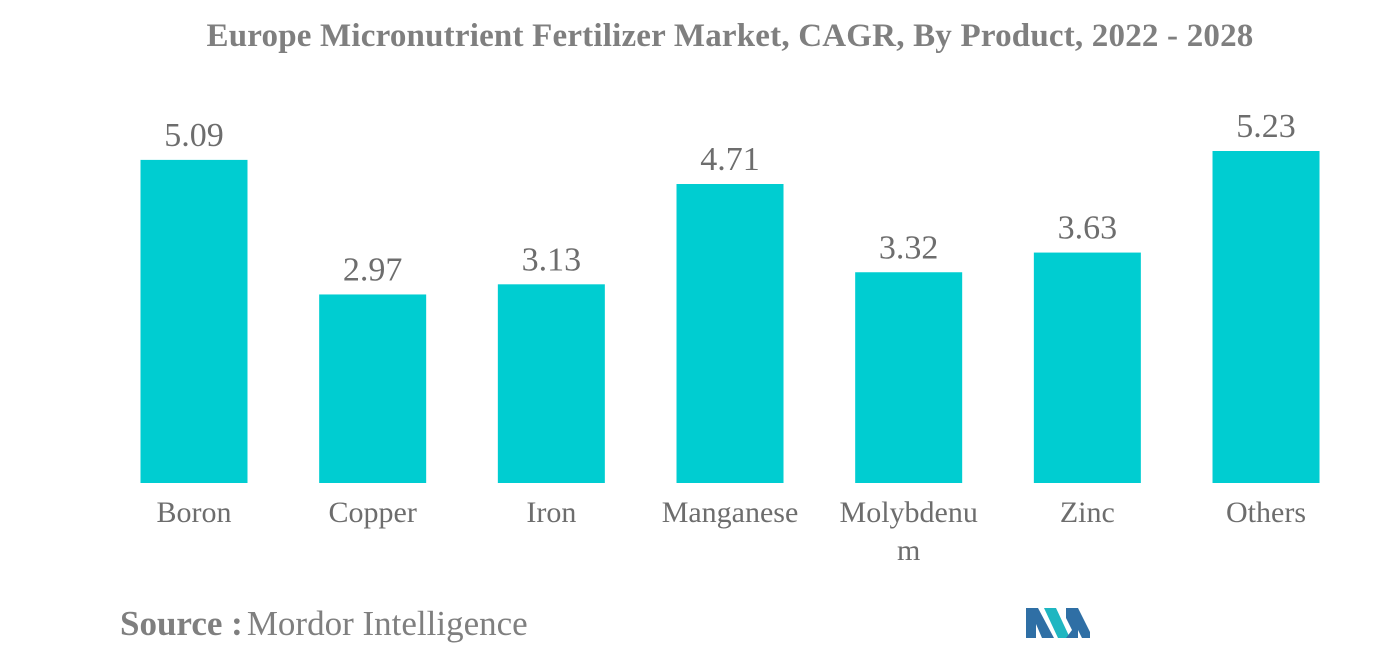 The height and width of the screenshot is (665, 1376). Describe the element at coordinates (551, 383) in the screenshot. I see `bar-iron` at that location.